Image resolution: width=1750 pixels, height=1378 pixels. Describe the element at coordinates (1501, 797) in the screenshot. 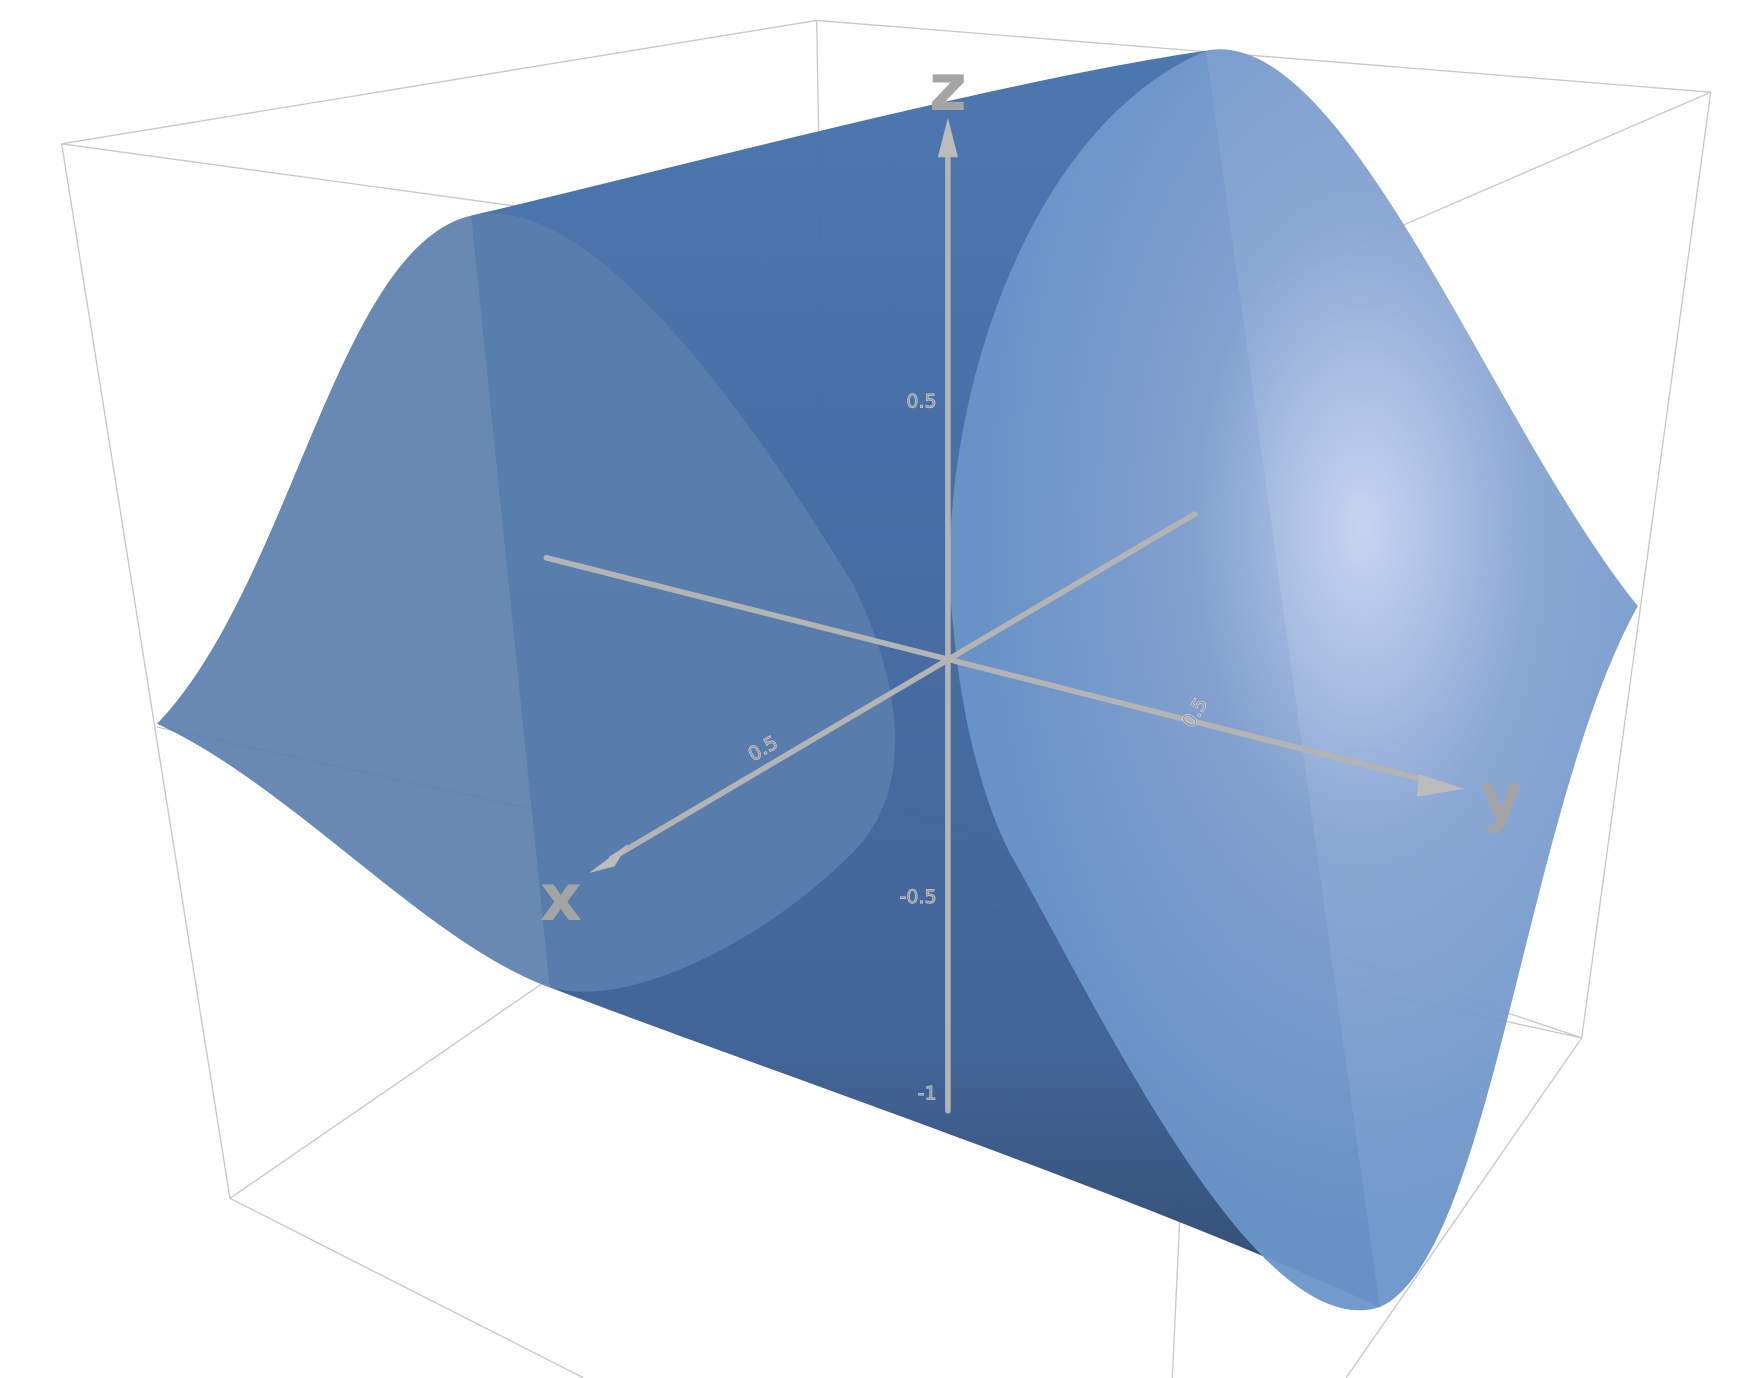

I see `y-axis-label: y` at that location.